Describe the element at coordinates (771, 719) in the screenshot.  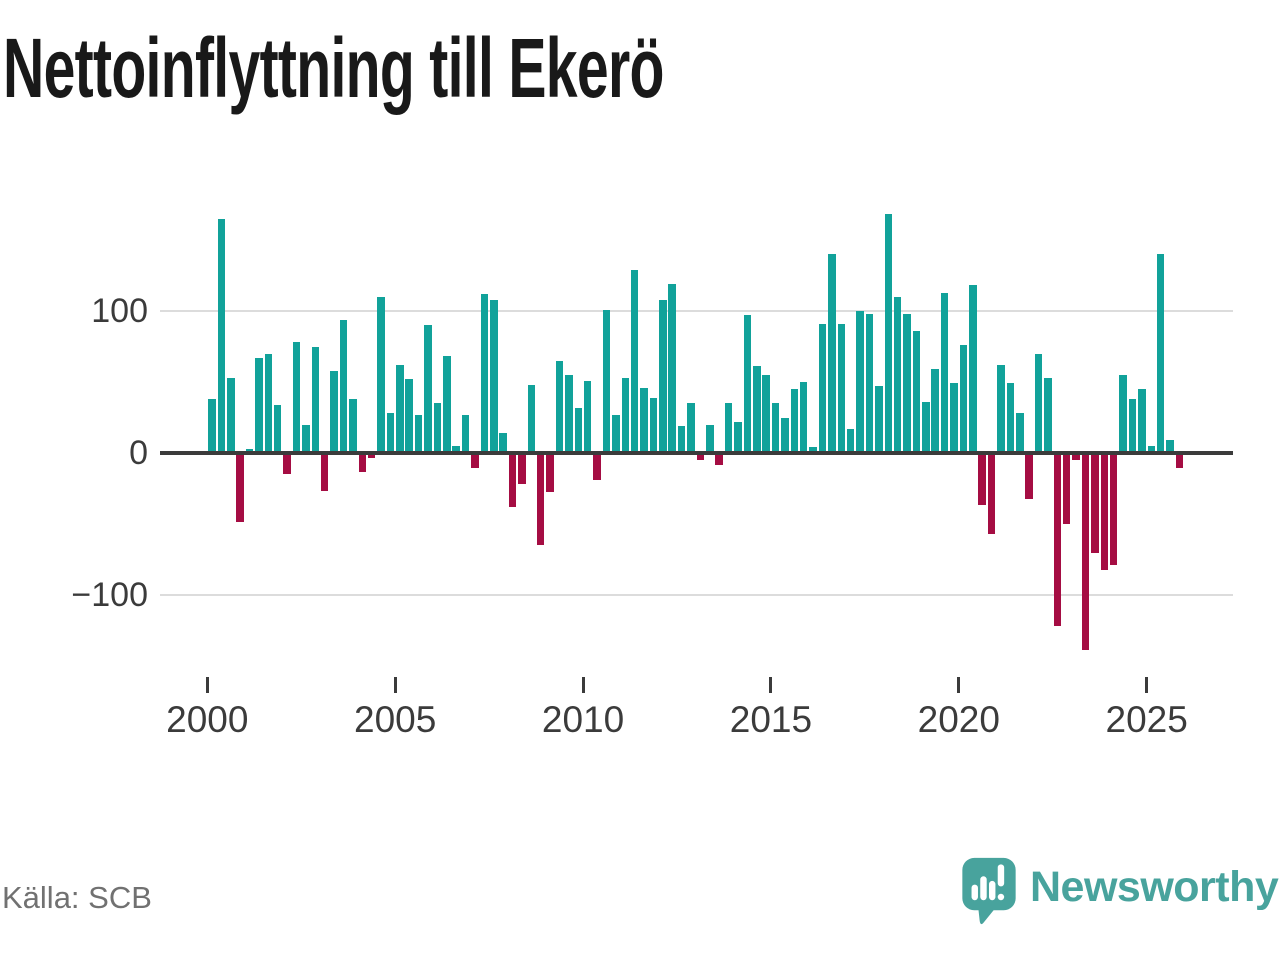
I see `x-tick-label-2015: 2015` at that location.